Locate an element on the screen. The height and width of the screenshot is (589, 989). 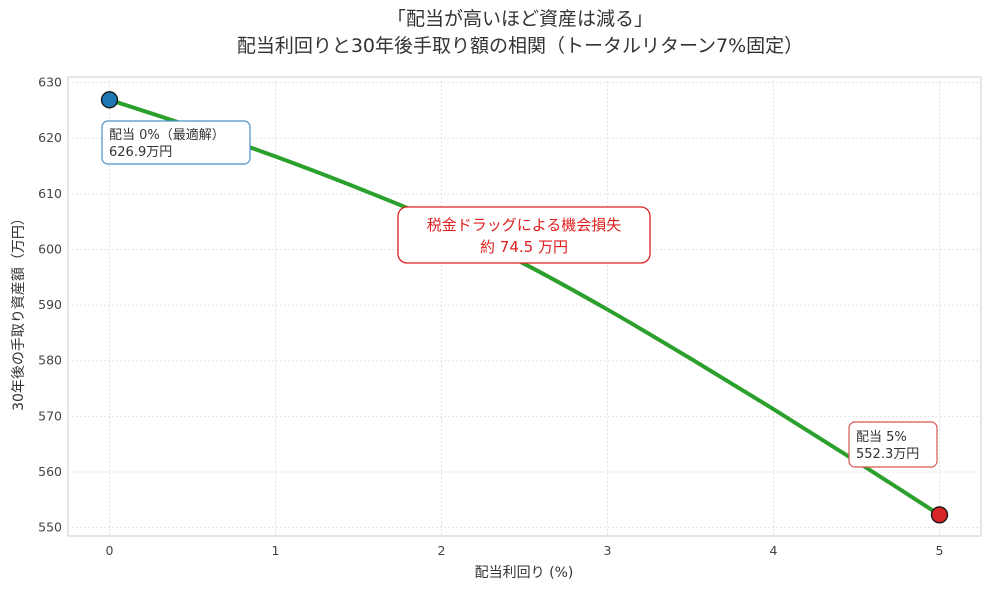
y-ticks: 550 560 570 580 590 600 610 620 630 is located at coordinates (50, 305).